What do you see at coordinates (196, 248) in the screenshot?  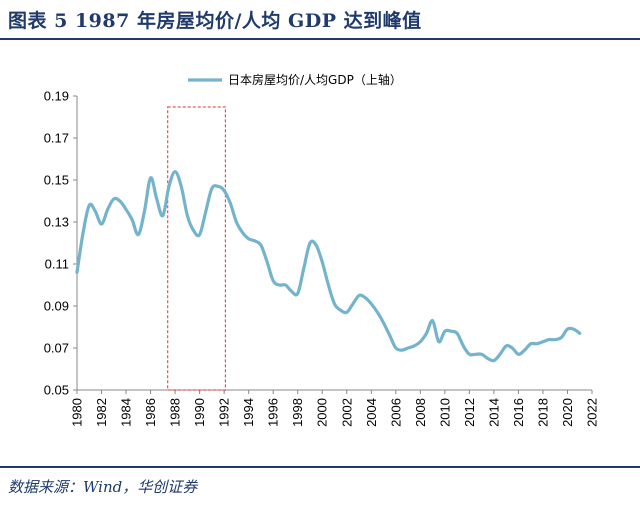 I see `peak-highlight-box` at bounding box center [196, 248].